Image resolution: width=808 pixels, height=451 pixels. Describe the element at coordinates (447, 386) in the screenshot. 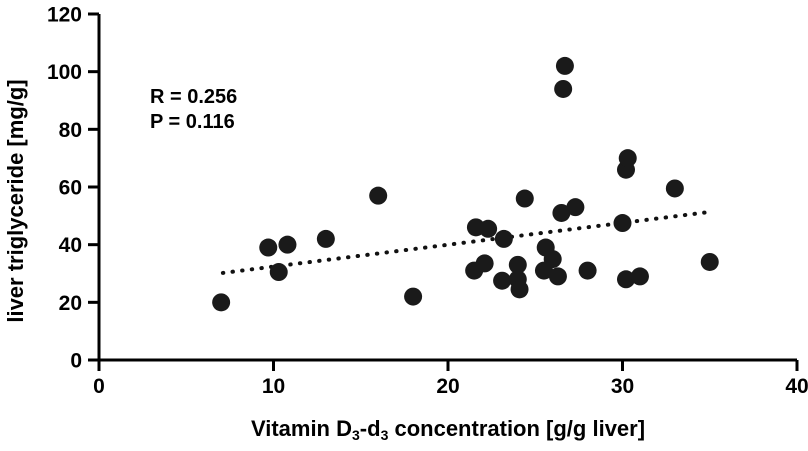

I see `x-tick-label: 20` at that location.